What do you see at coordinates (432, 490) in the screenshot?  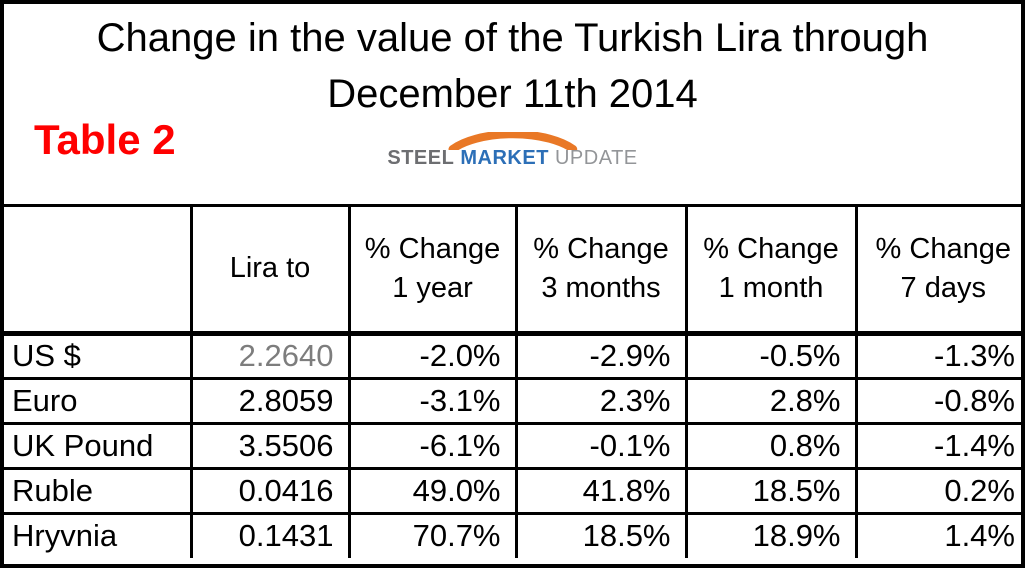 I see `table-cell: 49.0%` at bounding box center [432, 490].